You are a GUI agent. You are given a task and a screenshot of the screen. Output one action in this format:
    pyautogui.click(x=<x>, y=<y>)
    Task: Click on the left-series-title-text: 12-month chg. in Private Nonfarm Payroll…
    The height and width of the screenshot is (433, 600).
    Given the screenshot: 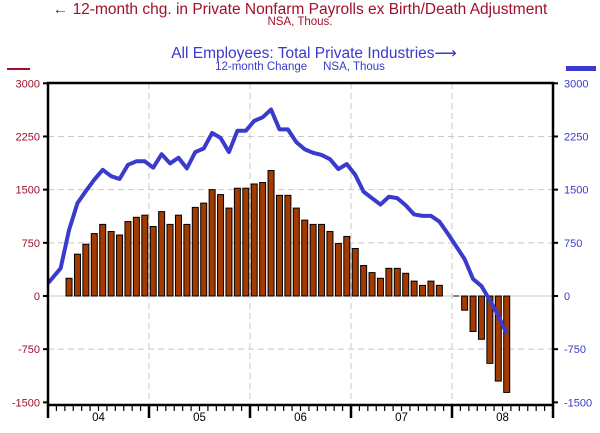 What is the action you would take?
    pyautogui.click(x=310, y=9)
    